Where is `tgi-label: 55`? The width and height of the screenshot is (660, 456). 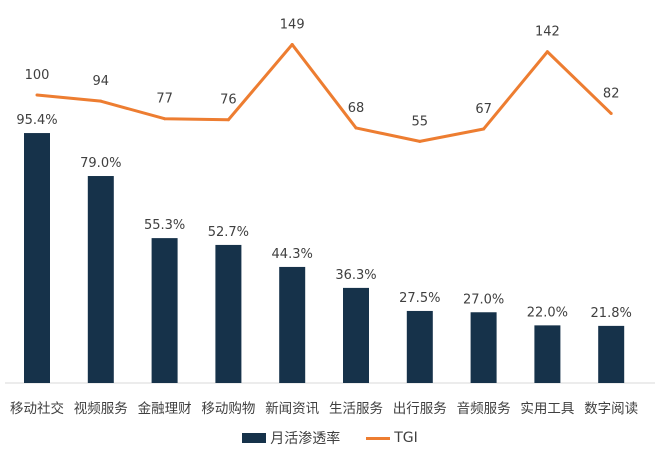
tgi-label: 55 is located at coordinates (420, 121).